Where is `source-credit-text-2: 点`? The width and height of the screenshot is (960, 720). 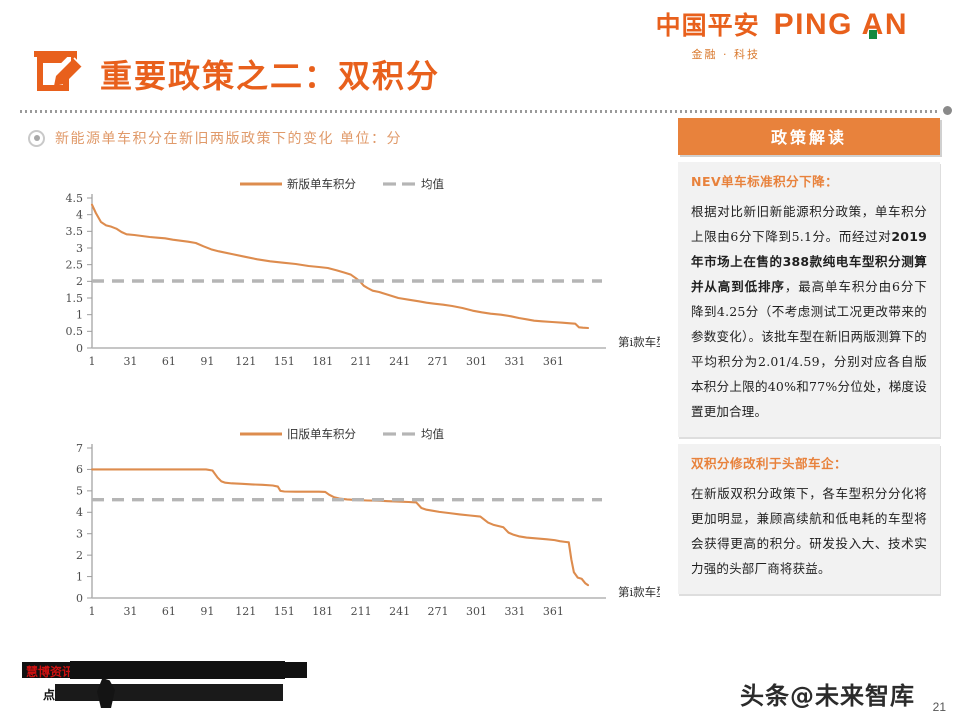
source-credit-text-2: 点 is located at coordinates (49, 695).